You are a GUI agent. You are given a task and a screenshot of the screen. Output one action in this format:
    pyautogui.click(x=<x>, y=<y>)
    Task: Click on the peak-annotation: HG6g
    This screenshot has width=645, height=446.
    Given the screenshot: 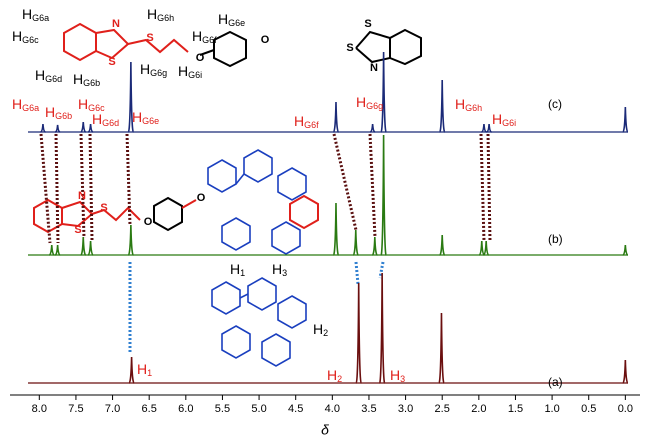 What is the action you would take?
    pyautogui.click(x=153, y=70)
    